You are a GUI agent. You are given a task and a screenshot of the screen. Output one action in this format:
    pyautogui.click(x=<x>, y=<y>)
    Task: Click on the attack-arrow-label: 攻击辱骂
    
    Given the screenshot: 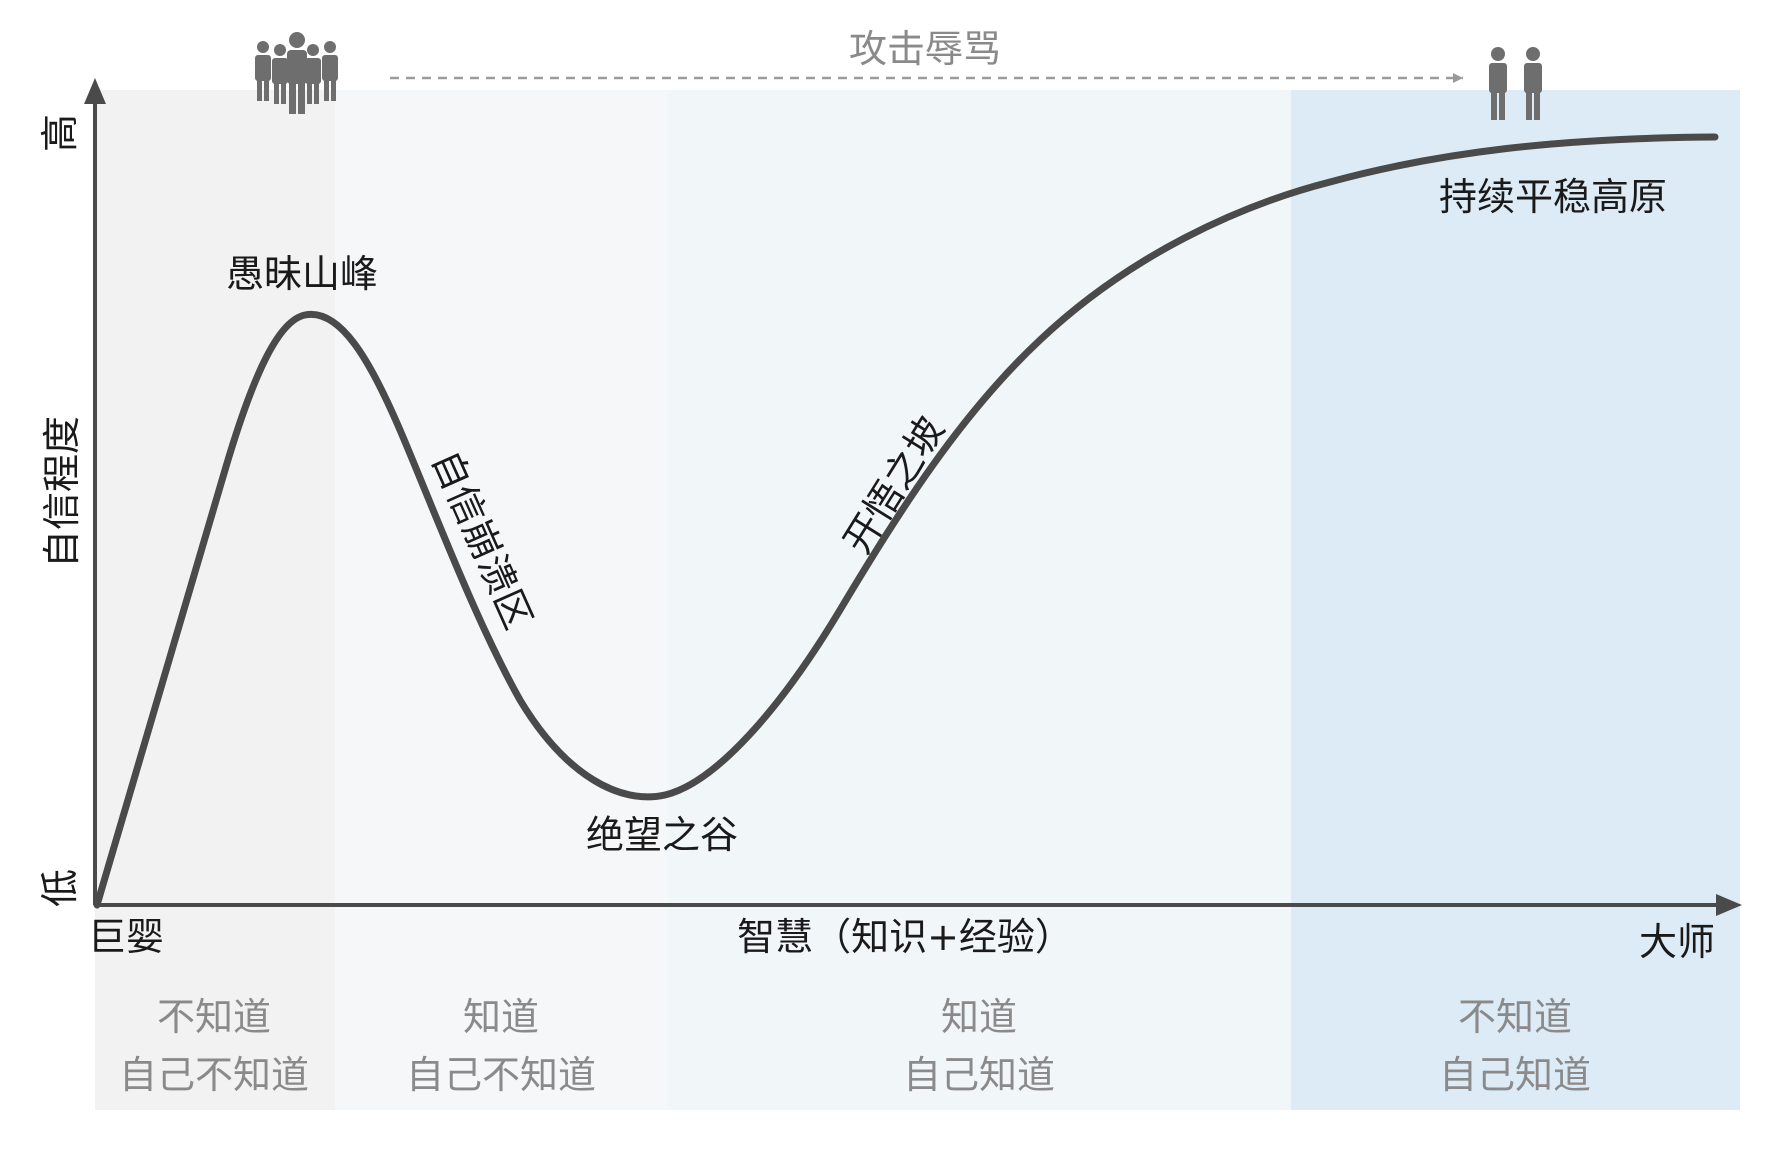 What is the action you would take?
    pyautogui.click(x=925, y=49)
    